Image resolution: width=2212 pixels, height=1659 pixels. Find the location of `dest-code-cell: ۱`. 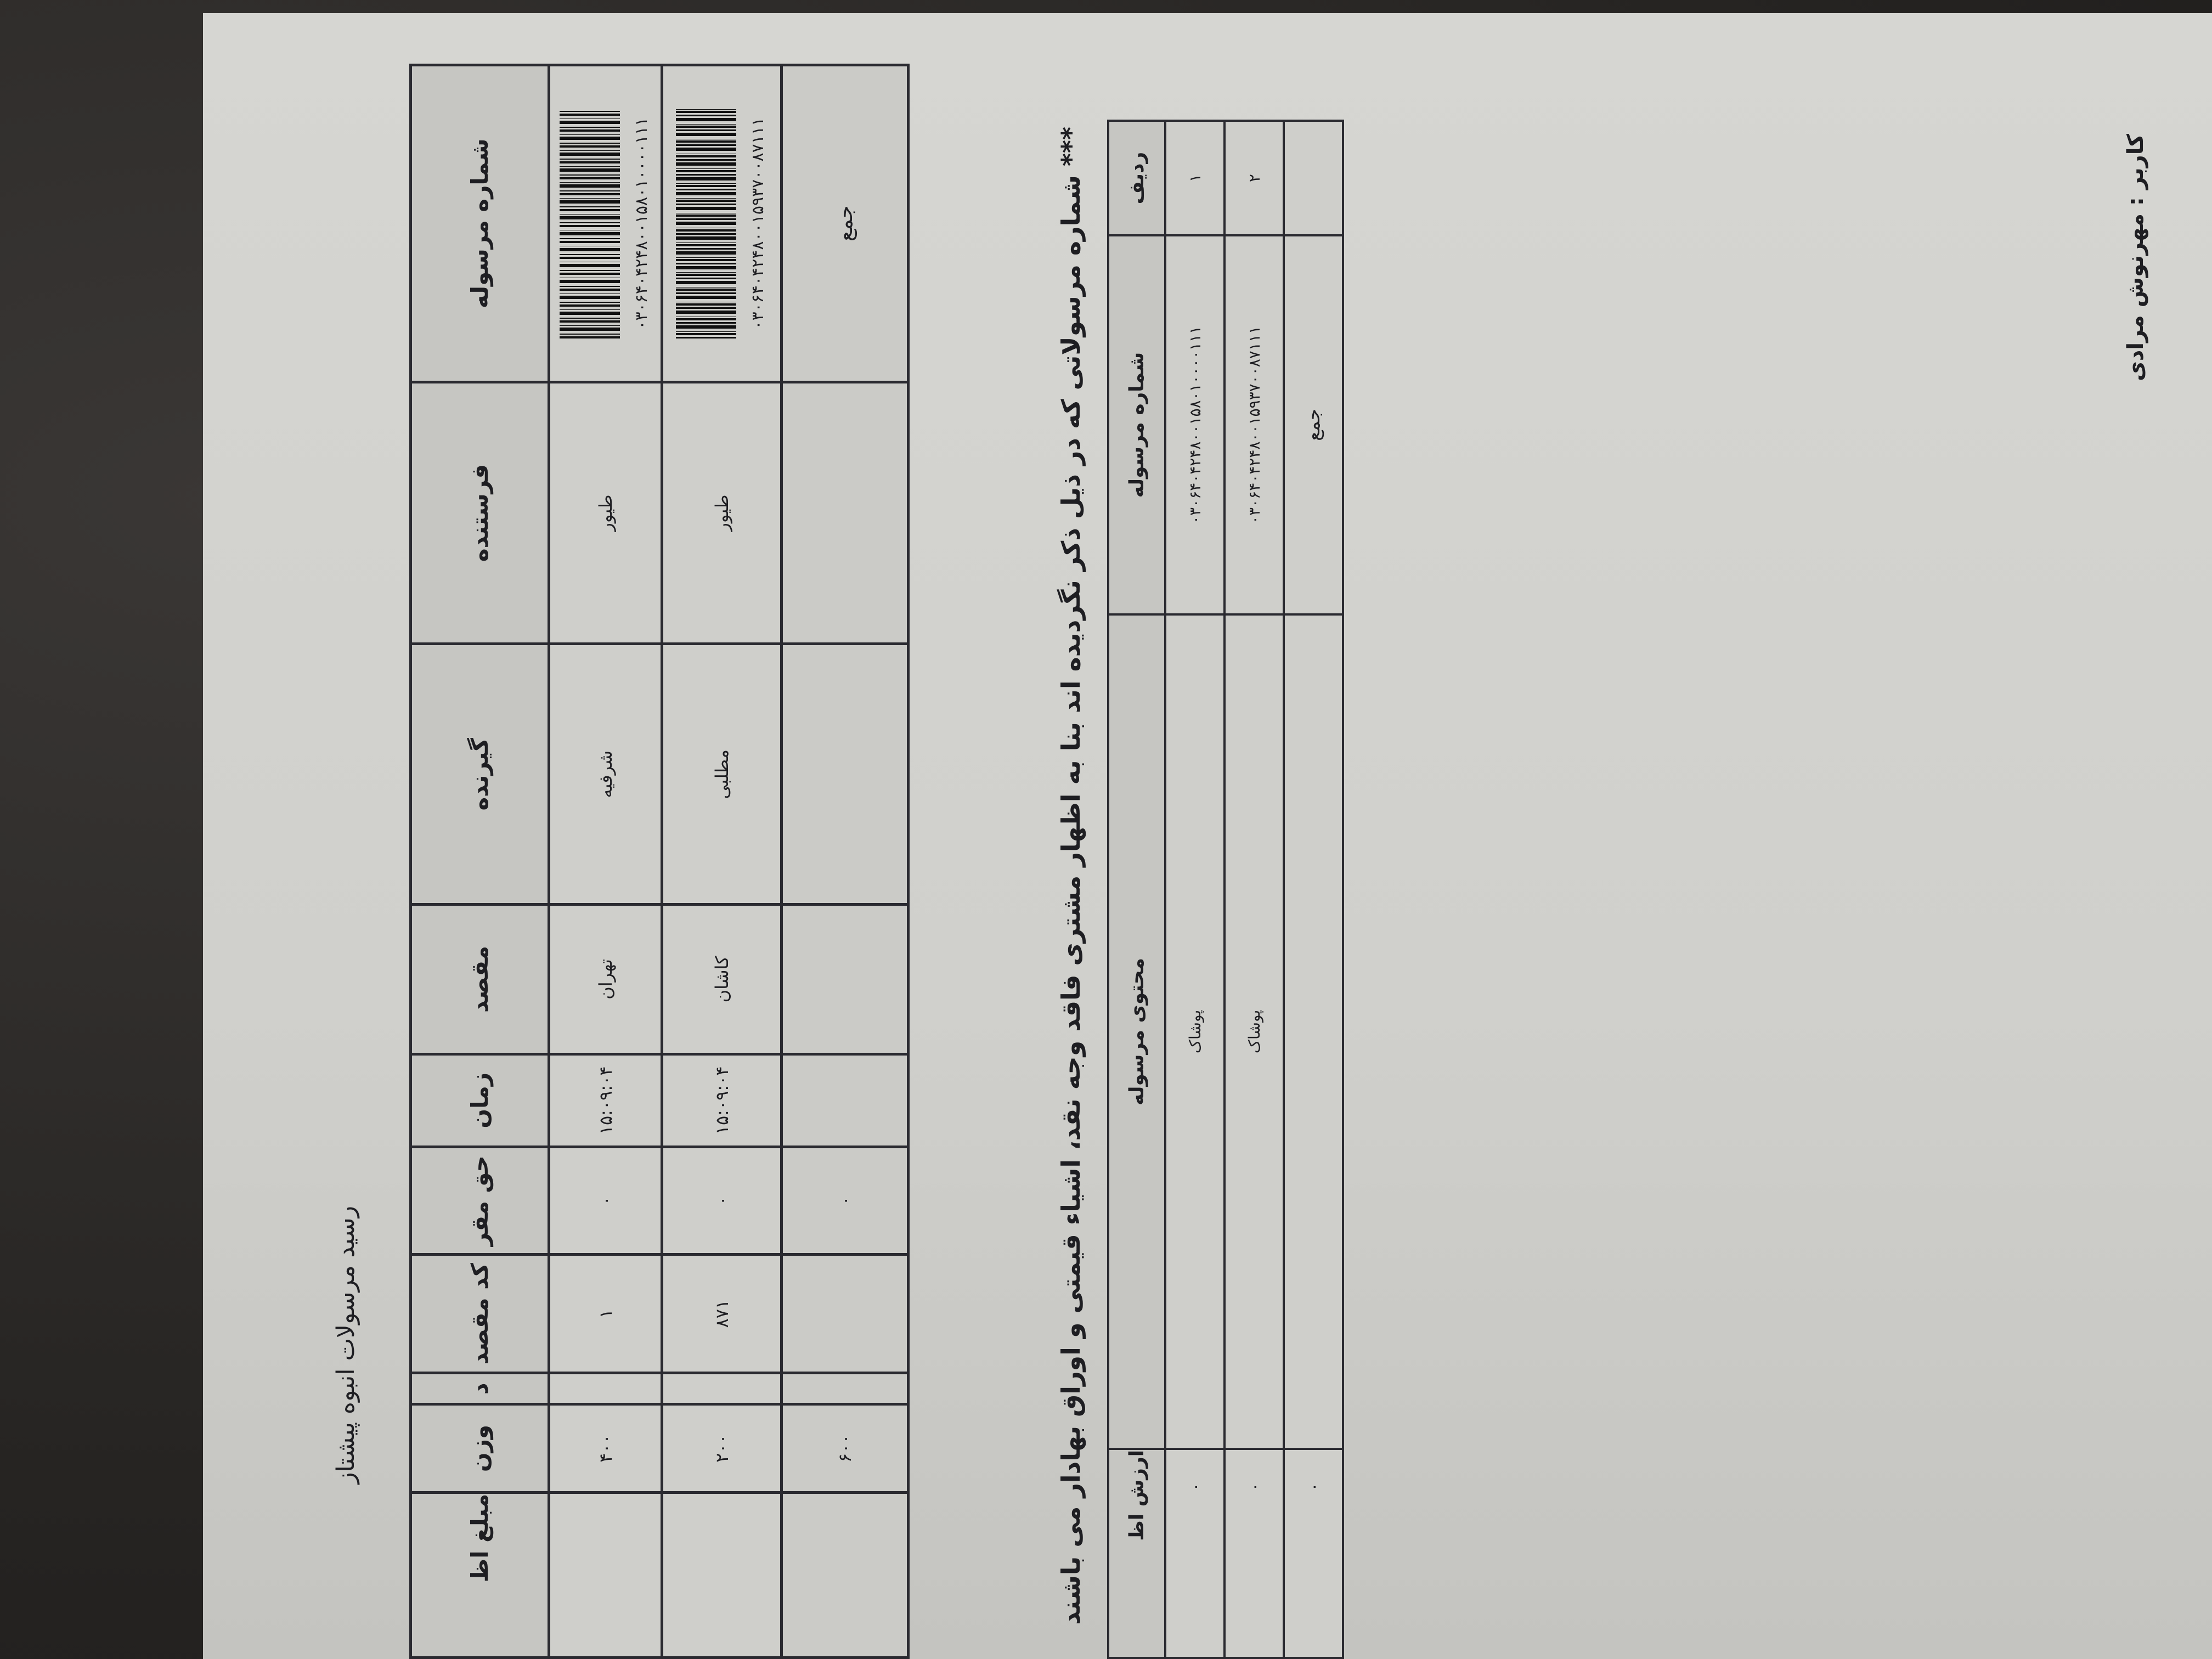

dest-code-cell: ۱ is located at coordinates (605, 1314).